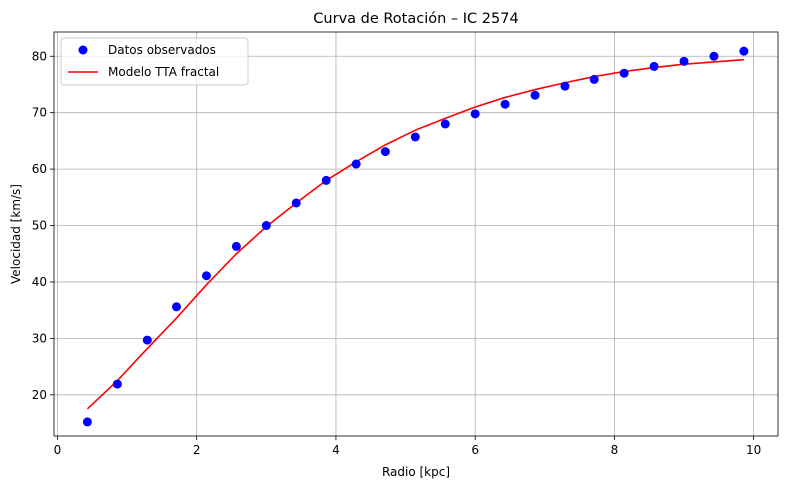  I want to click on legend-label-observed: Datos observados, so click(162, 50).